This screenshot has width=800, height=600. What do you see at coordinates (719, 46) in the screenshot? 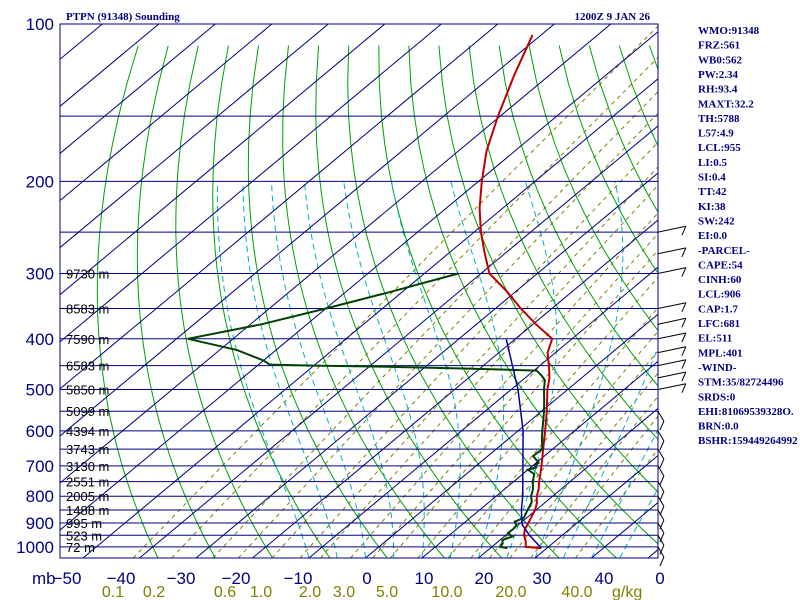
I see `index-text: FRZ:561` at bounding box center [719, 46].